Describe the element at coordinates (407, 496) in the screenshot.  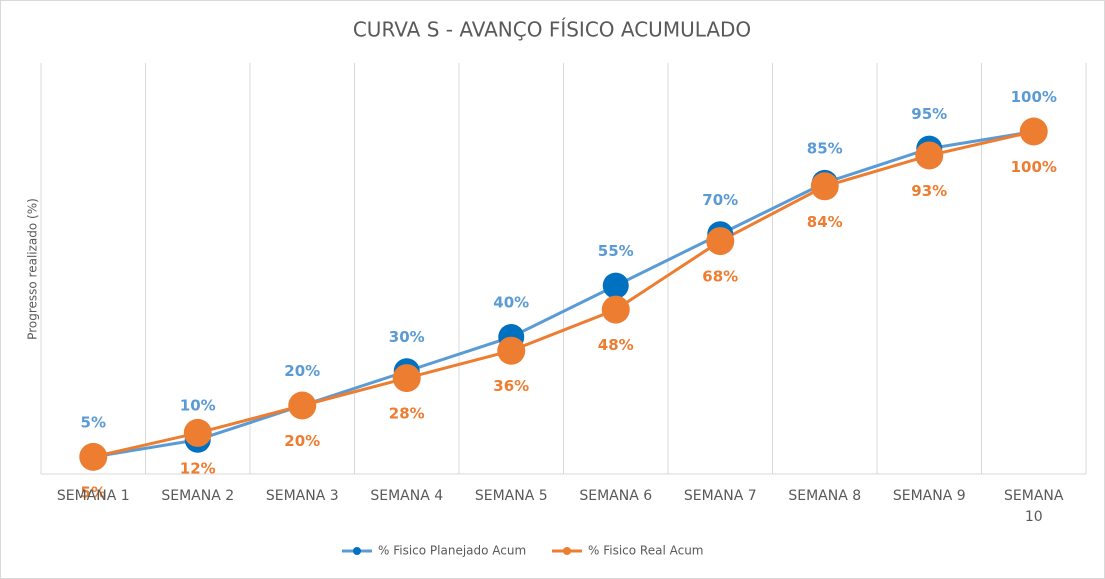
I see `x-tick-label: SEMANA 4` at that location.